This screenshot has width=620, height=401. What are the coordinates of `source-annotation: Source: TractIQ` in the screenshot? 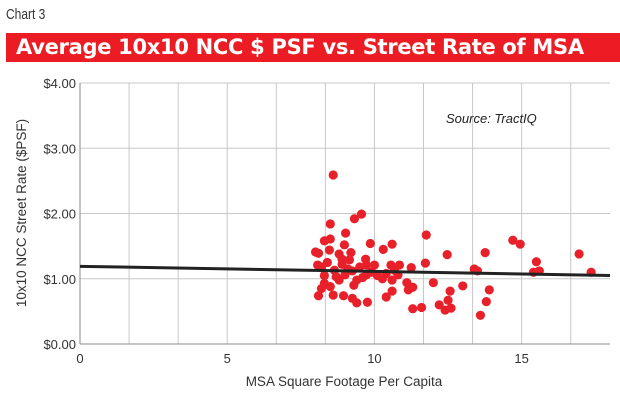 It's located at (491, 118).